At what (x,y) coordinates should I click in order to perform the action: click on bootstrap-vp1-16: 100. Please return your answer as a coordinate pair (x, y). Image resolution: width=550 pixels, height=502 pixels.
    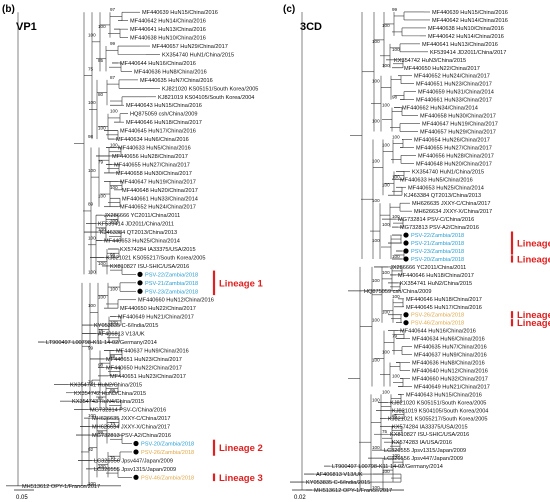
    Looking at the image, I should click on (102, 195).